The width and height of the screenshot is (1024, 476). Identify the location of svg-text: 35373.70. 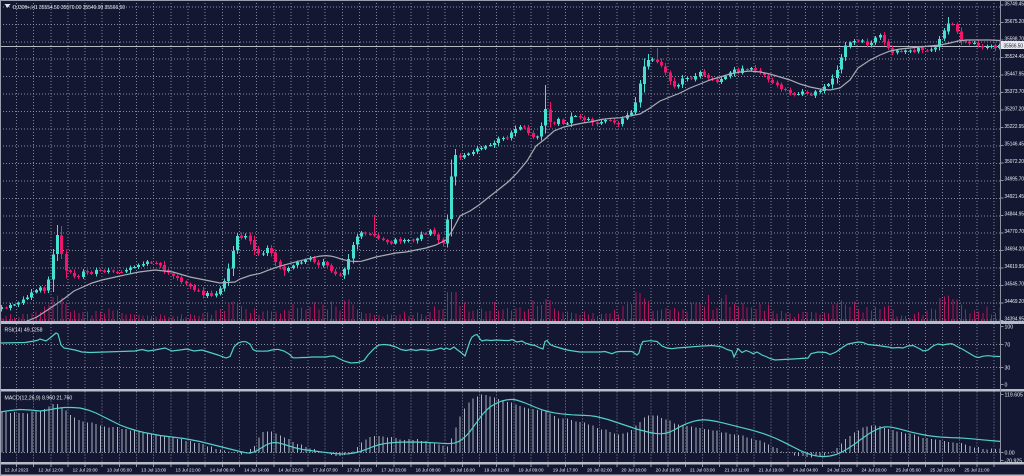
(1014, 92).